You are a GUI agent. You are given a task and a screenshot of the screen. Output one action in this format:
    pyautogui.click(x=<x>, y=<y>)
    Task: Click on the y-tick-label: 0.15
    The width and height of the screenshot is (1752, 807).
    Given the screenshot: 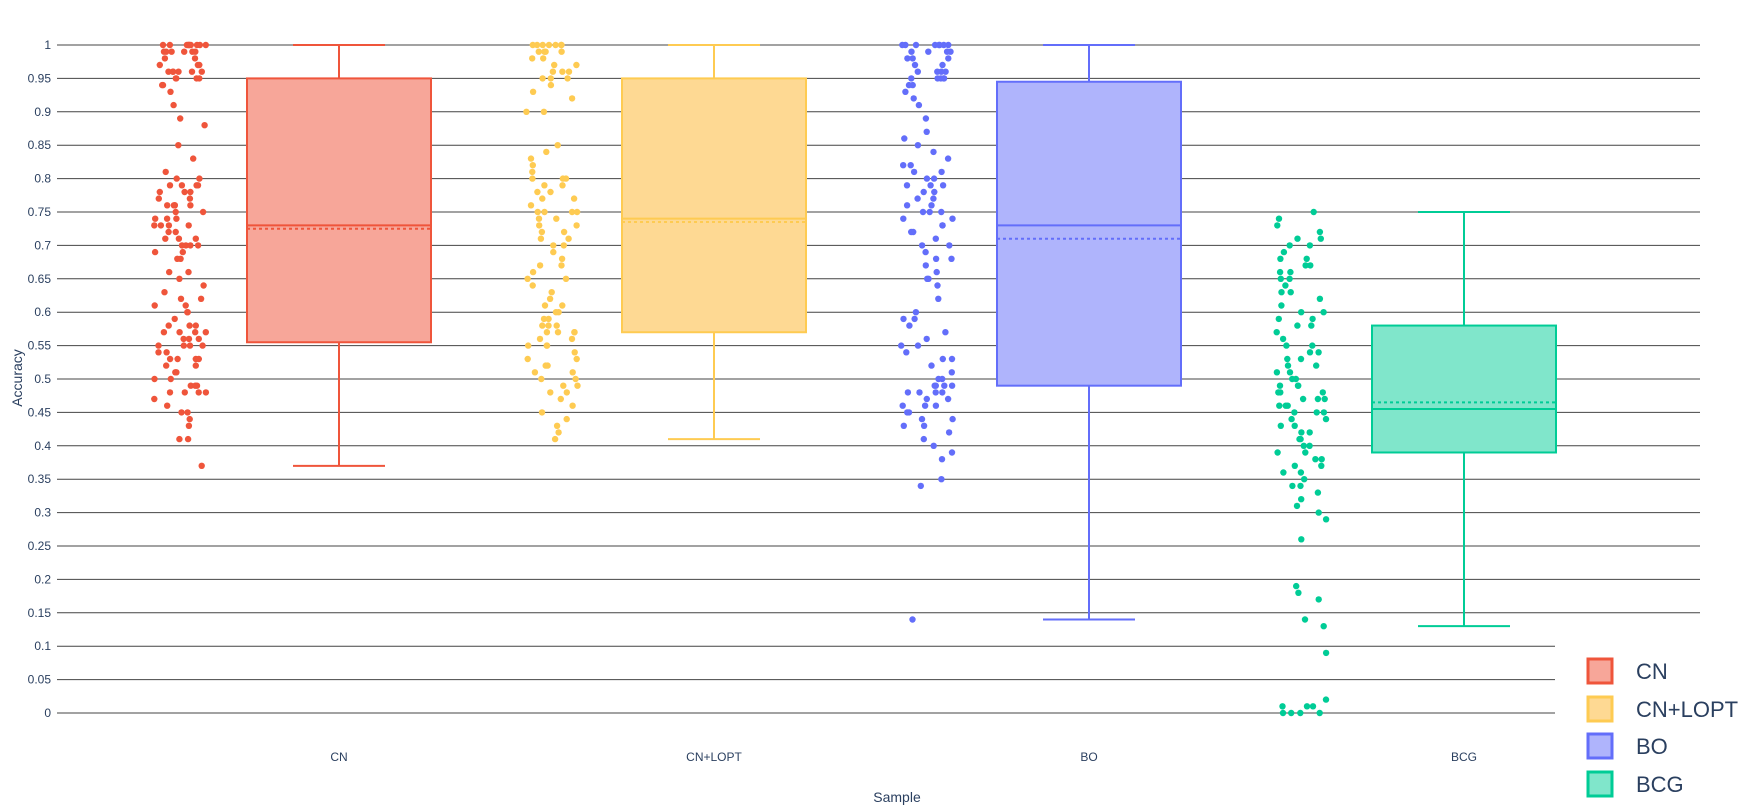 What is the action you would take?
    pyautogui.click(x=40, y=613)
    